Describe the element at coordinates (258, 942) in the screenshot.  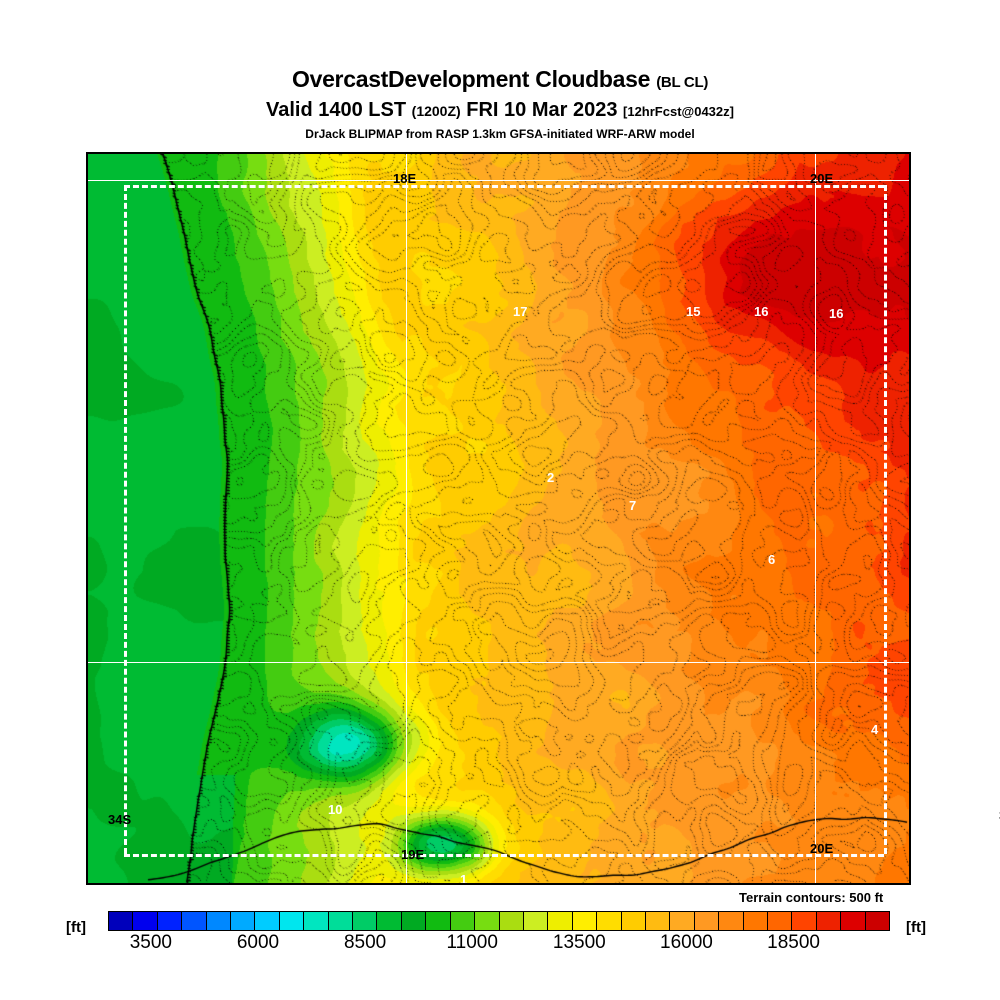
I see `colorbar-tick-label: 6000` at that location.